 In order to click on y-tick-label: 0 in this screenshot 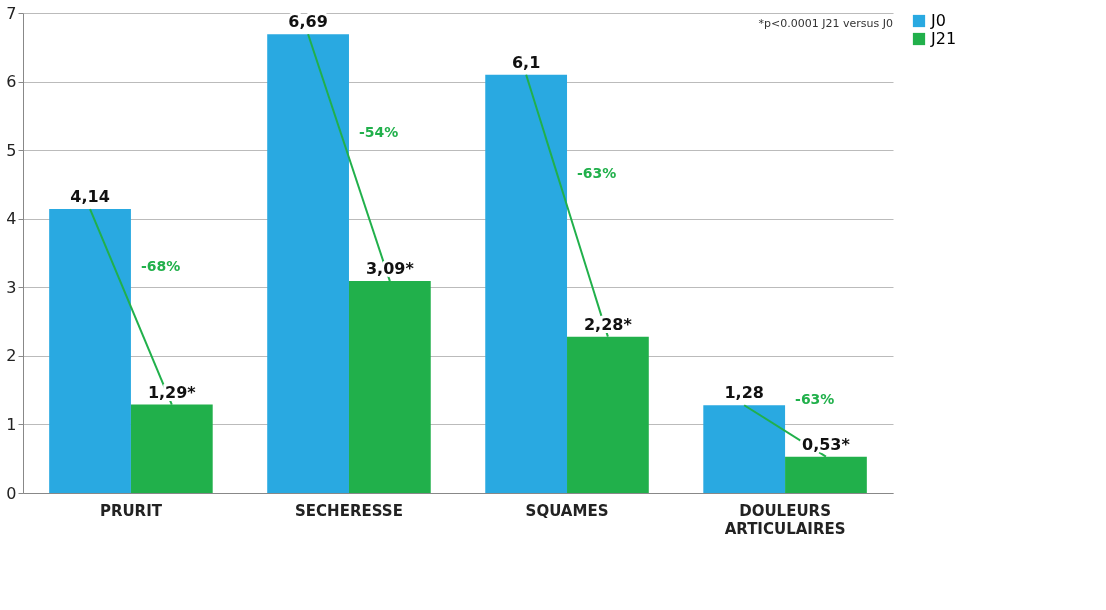, I will do `click(11, 493)`.